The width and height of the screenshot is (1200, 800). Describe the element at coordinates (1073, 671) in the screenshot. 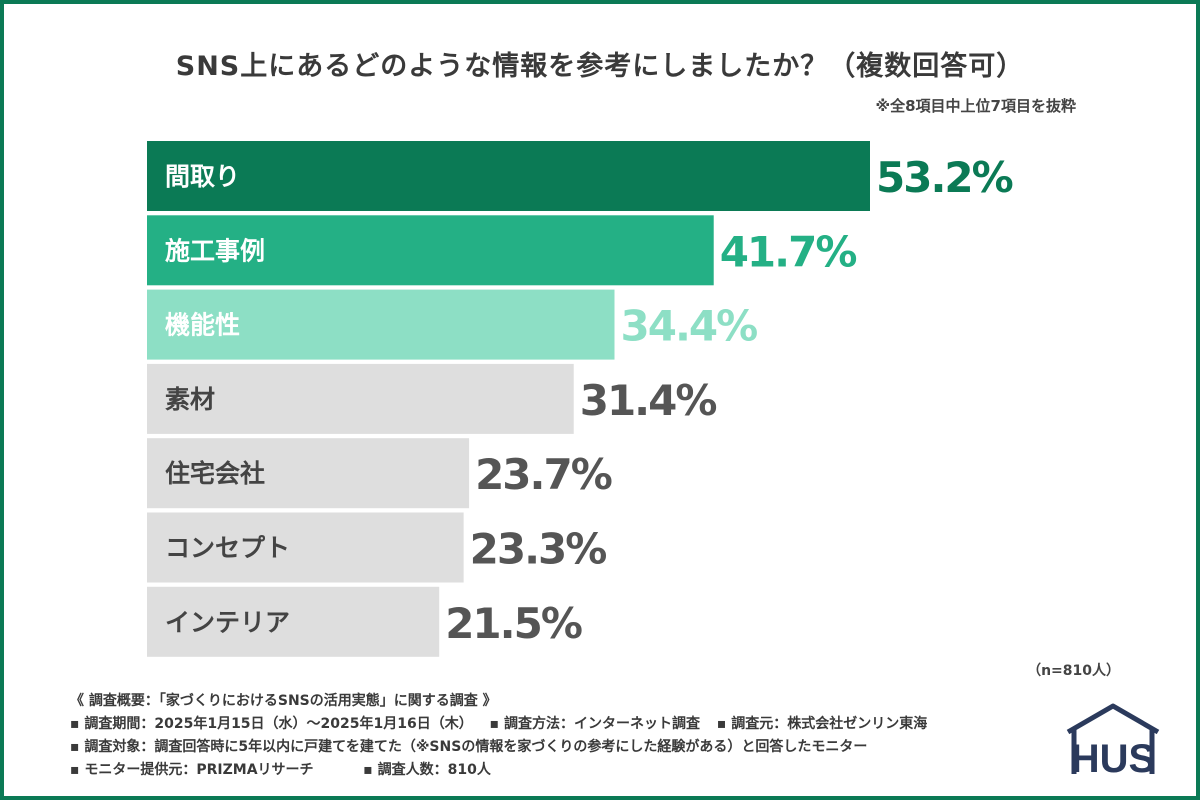

I see `sample-size: （n=810人）` at that location.